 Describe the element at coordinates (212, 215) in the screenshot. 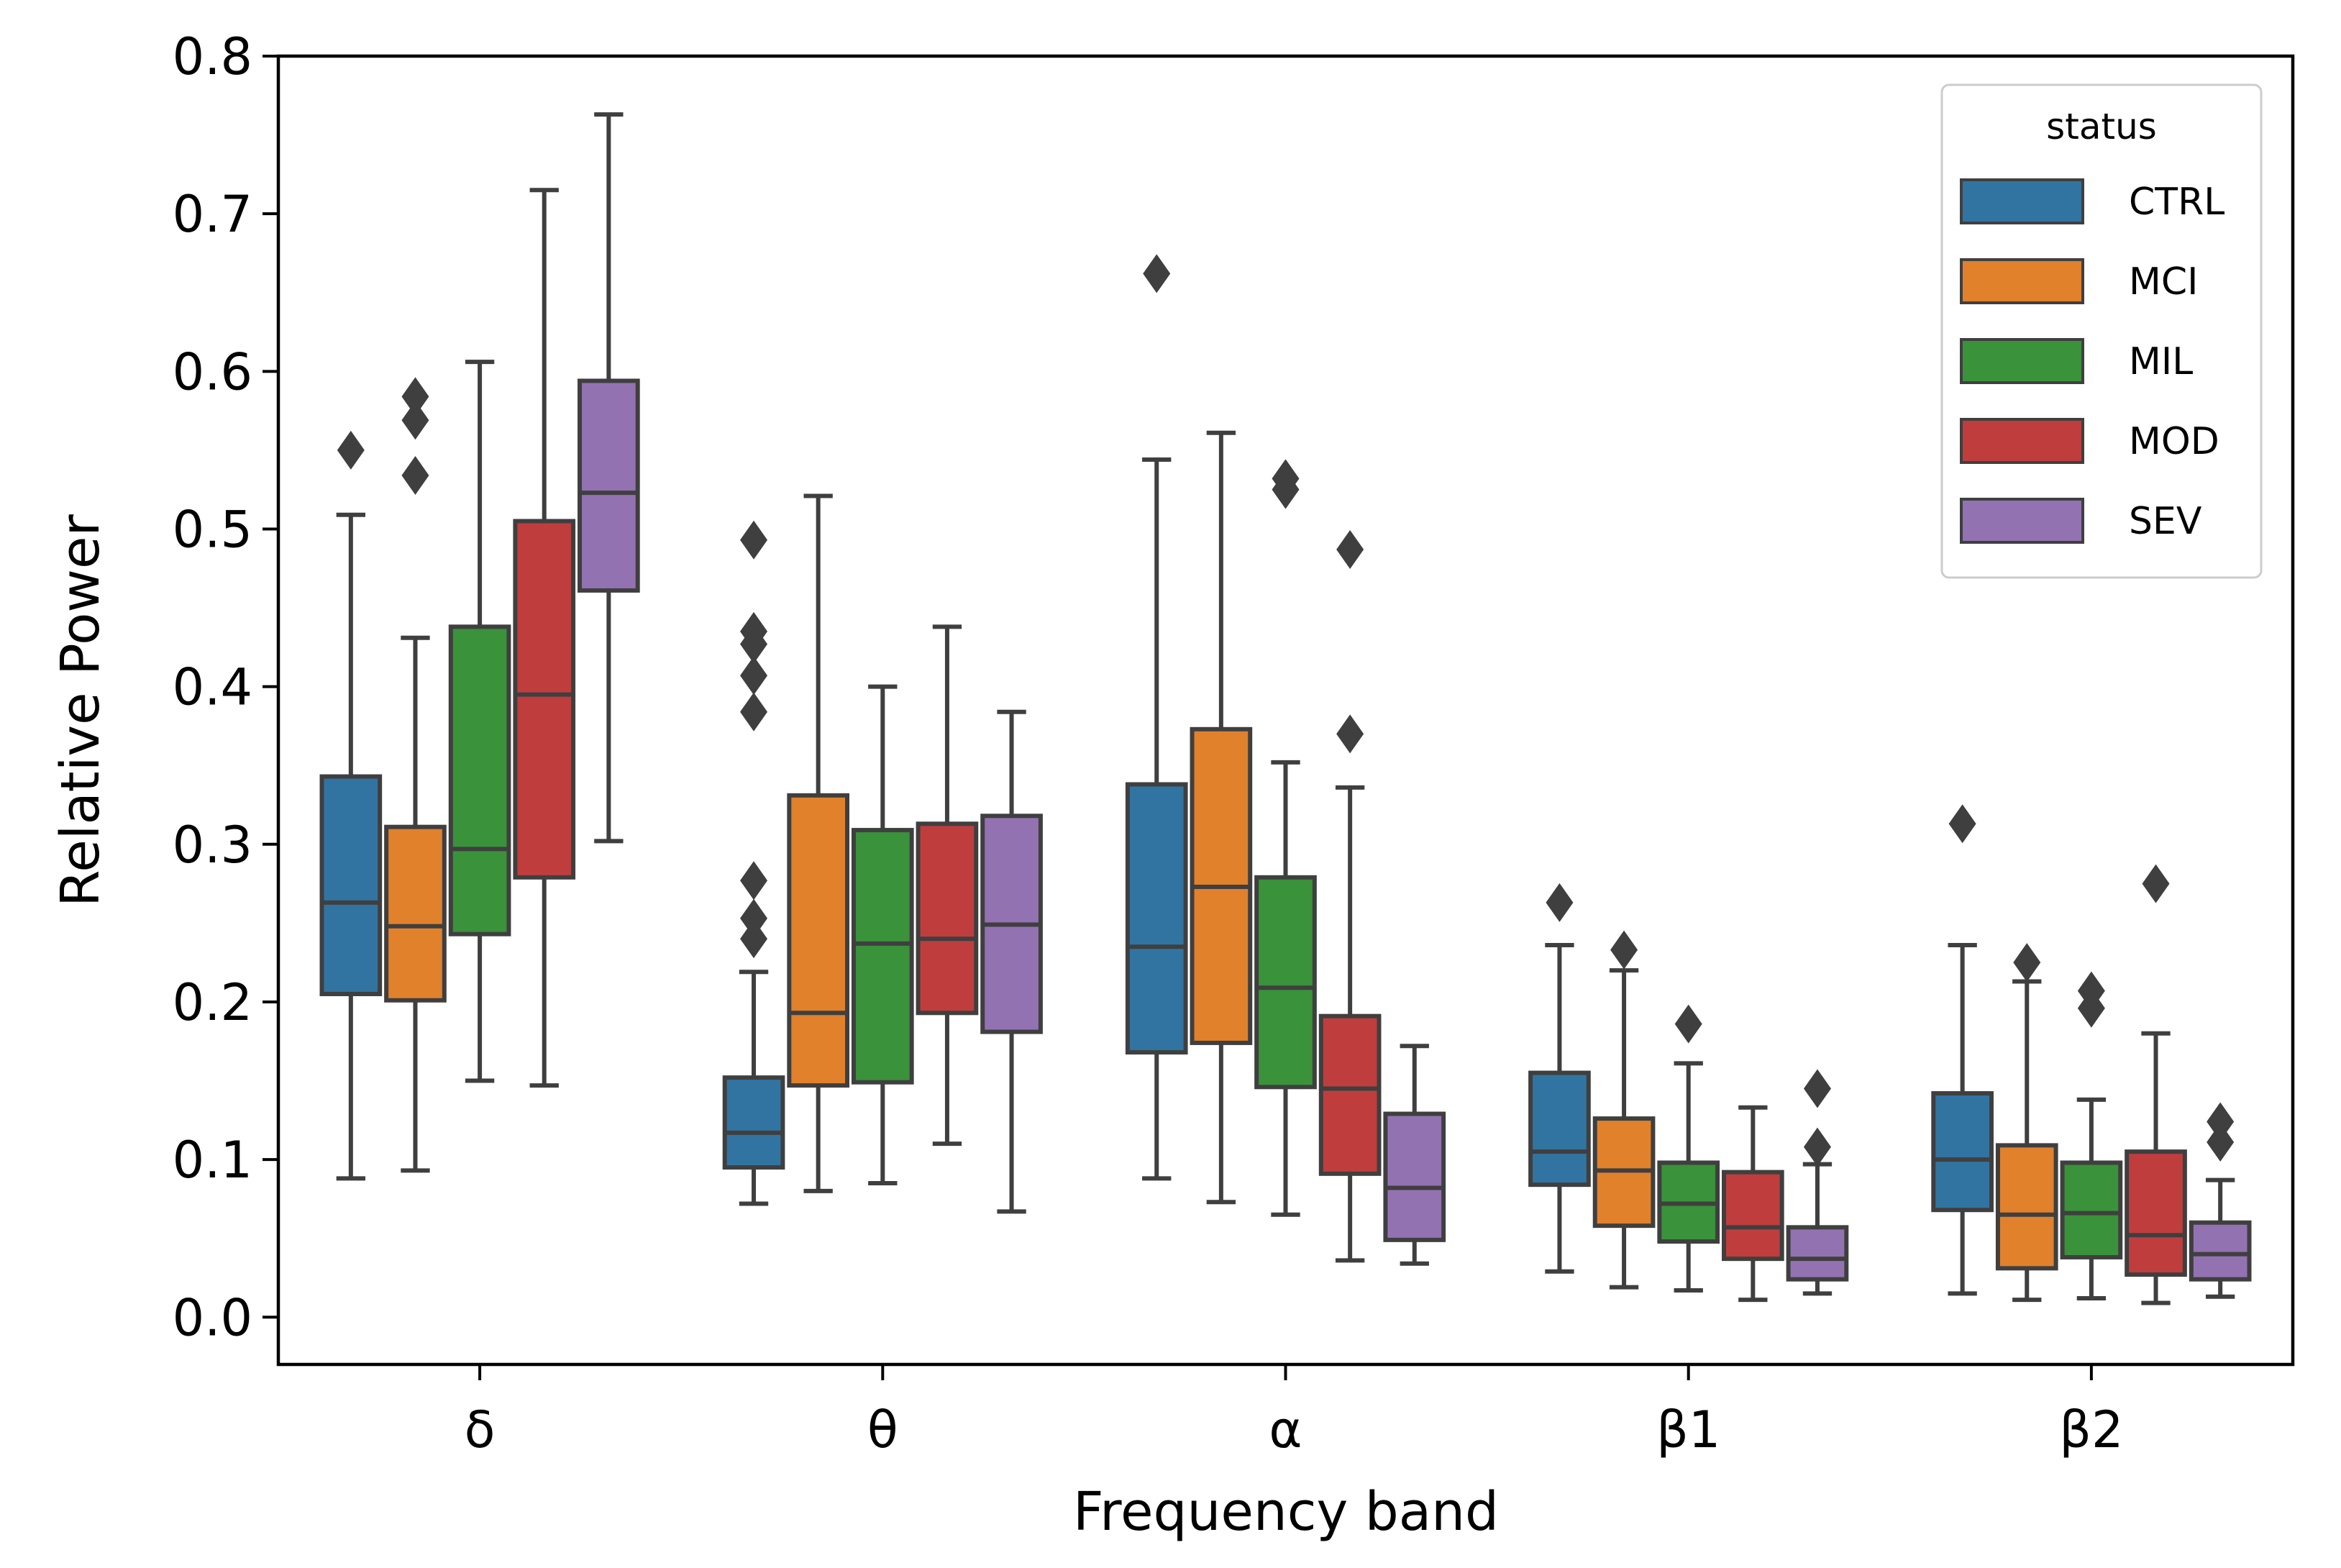

I see `y-tick-label: 0.7` at that location.